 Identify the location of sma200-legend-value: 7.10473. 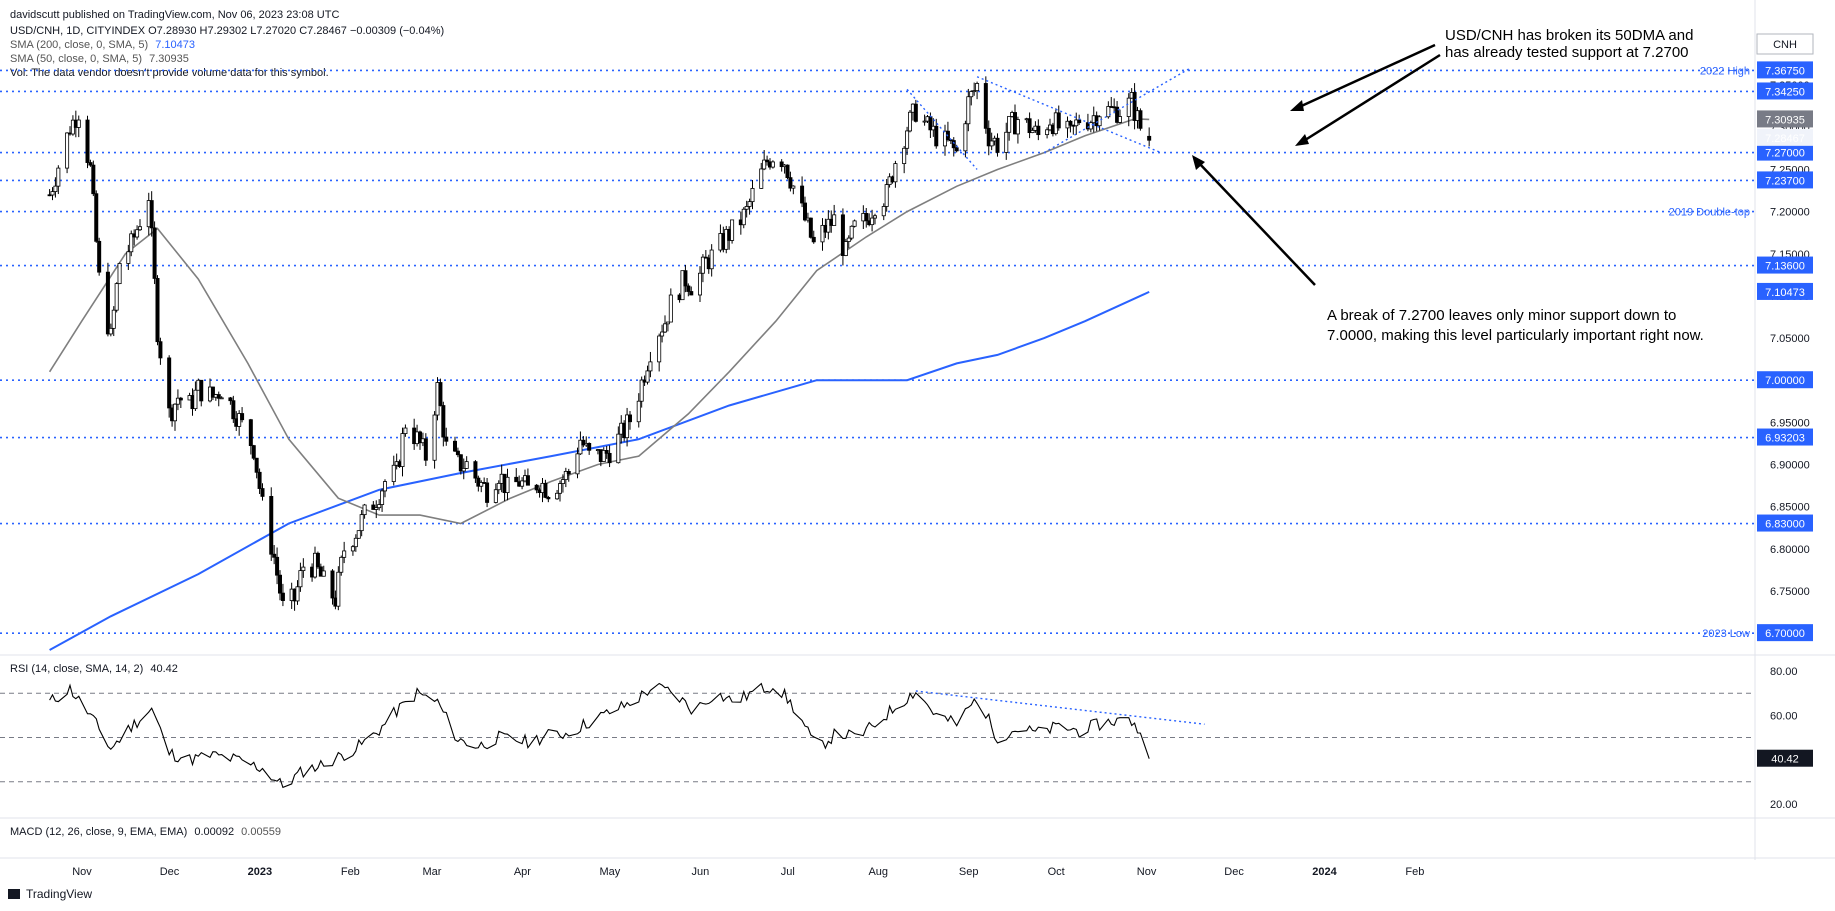
(175, 45).